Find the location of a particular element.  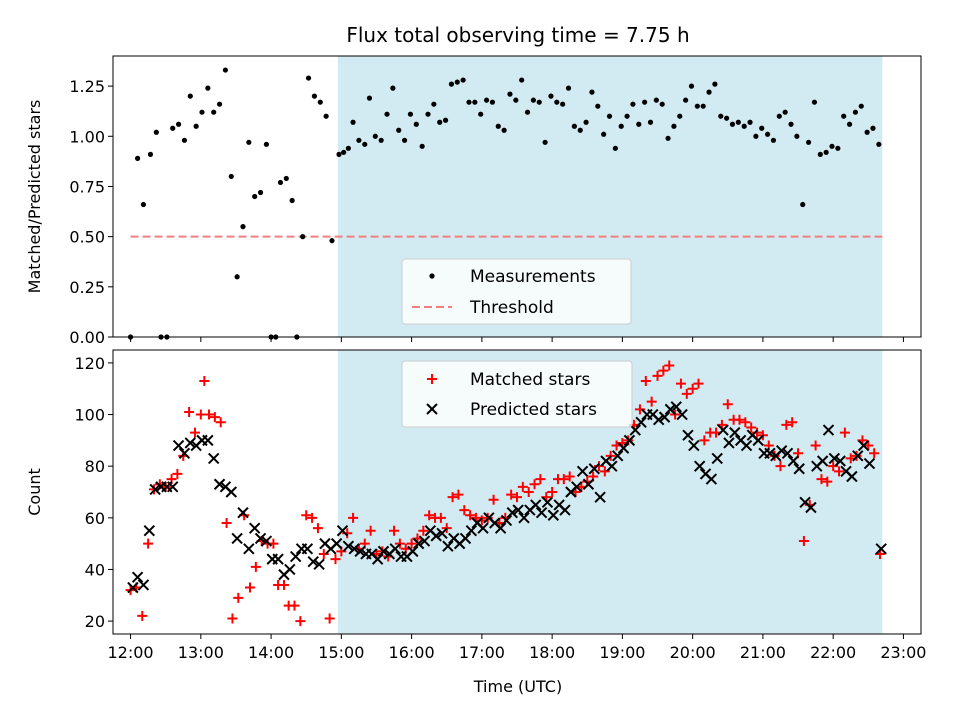

x-tick-label: 20:00 is located at coordinates (693, 652).